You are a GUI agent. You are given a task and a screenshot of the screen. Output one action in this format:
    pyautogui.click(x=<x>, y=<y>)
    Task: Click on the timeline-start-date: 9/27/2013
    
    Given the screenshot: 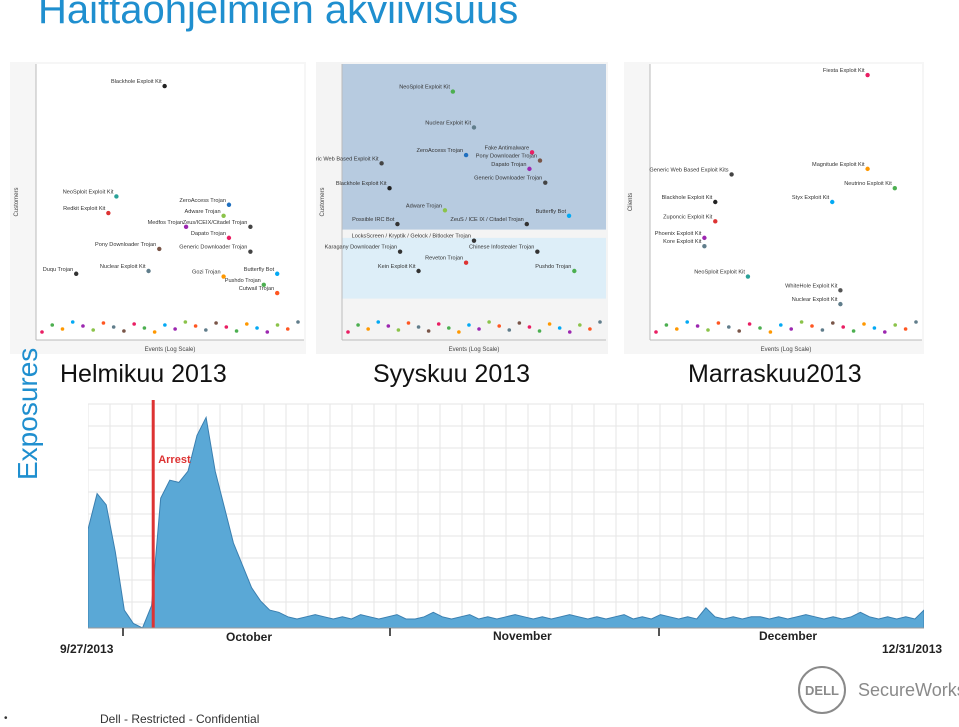 What is the action you would take?
    pyautogui.click(x=87, y=649)
    